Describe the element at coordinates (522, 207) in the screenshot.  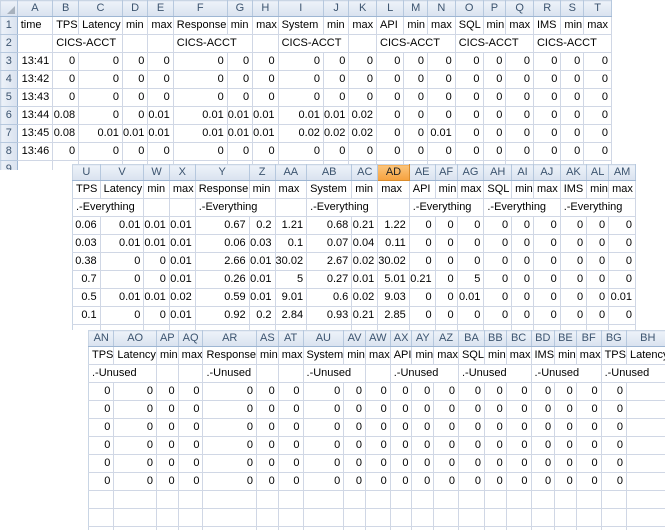
I see `group-label-cell: .-Everything` at that location.